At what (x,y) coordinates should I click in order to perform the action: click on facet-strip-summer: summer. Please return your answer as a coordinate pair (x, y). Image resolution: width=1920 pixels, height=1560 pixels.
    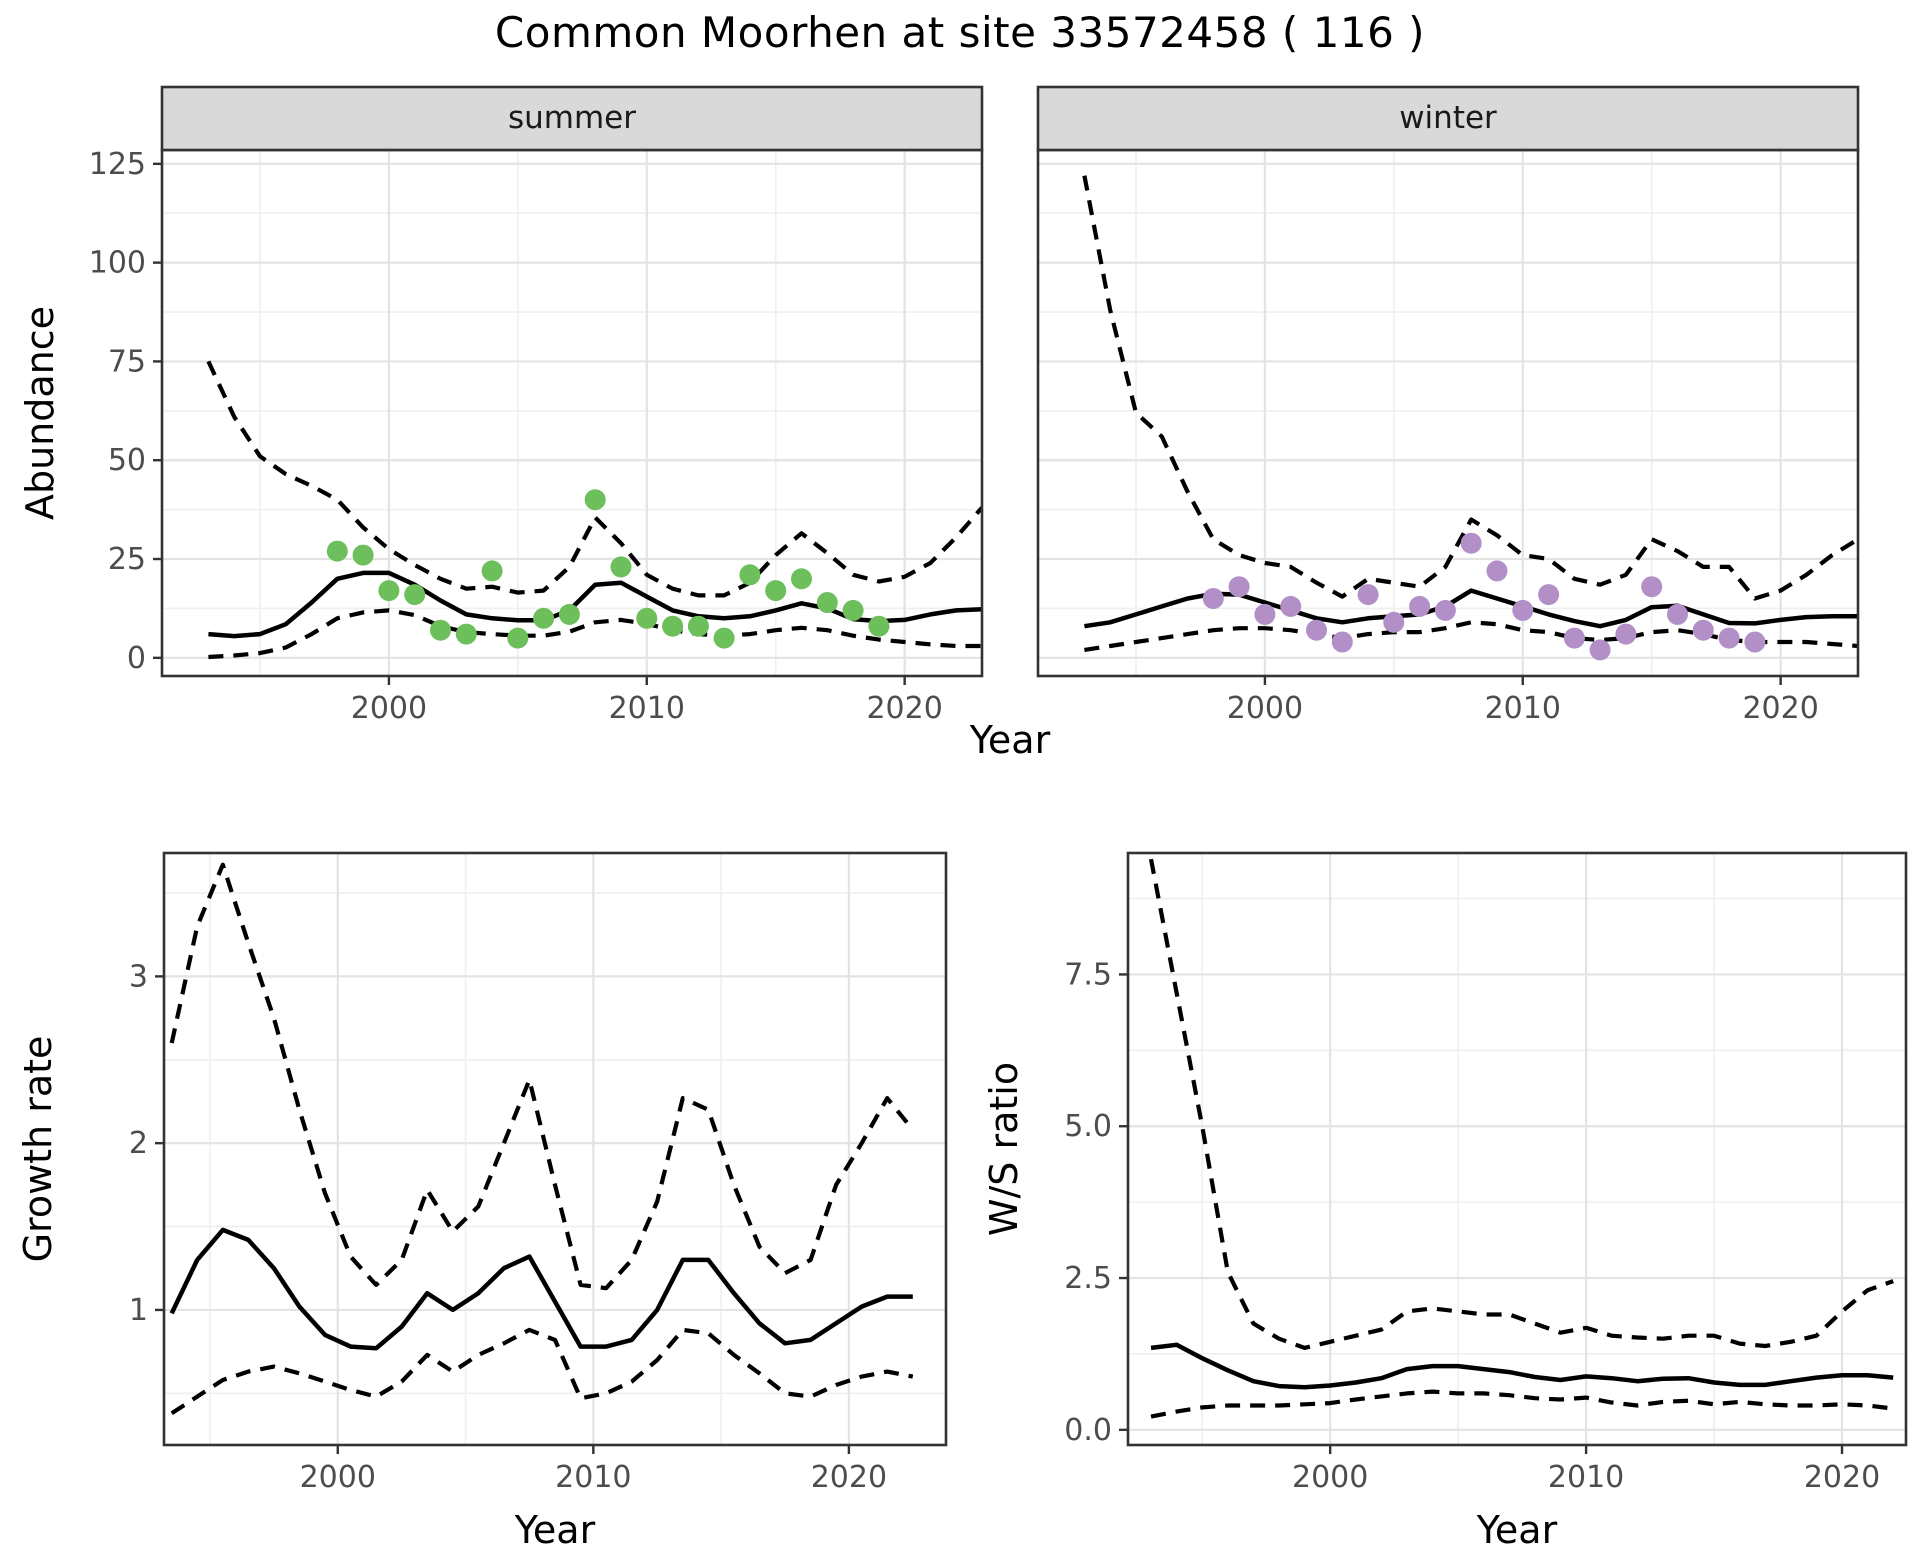
    Looking at the image, I should click on (571, 118).